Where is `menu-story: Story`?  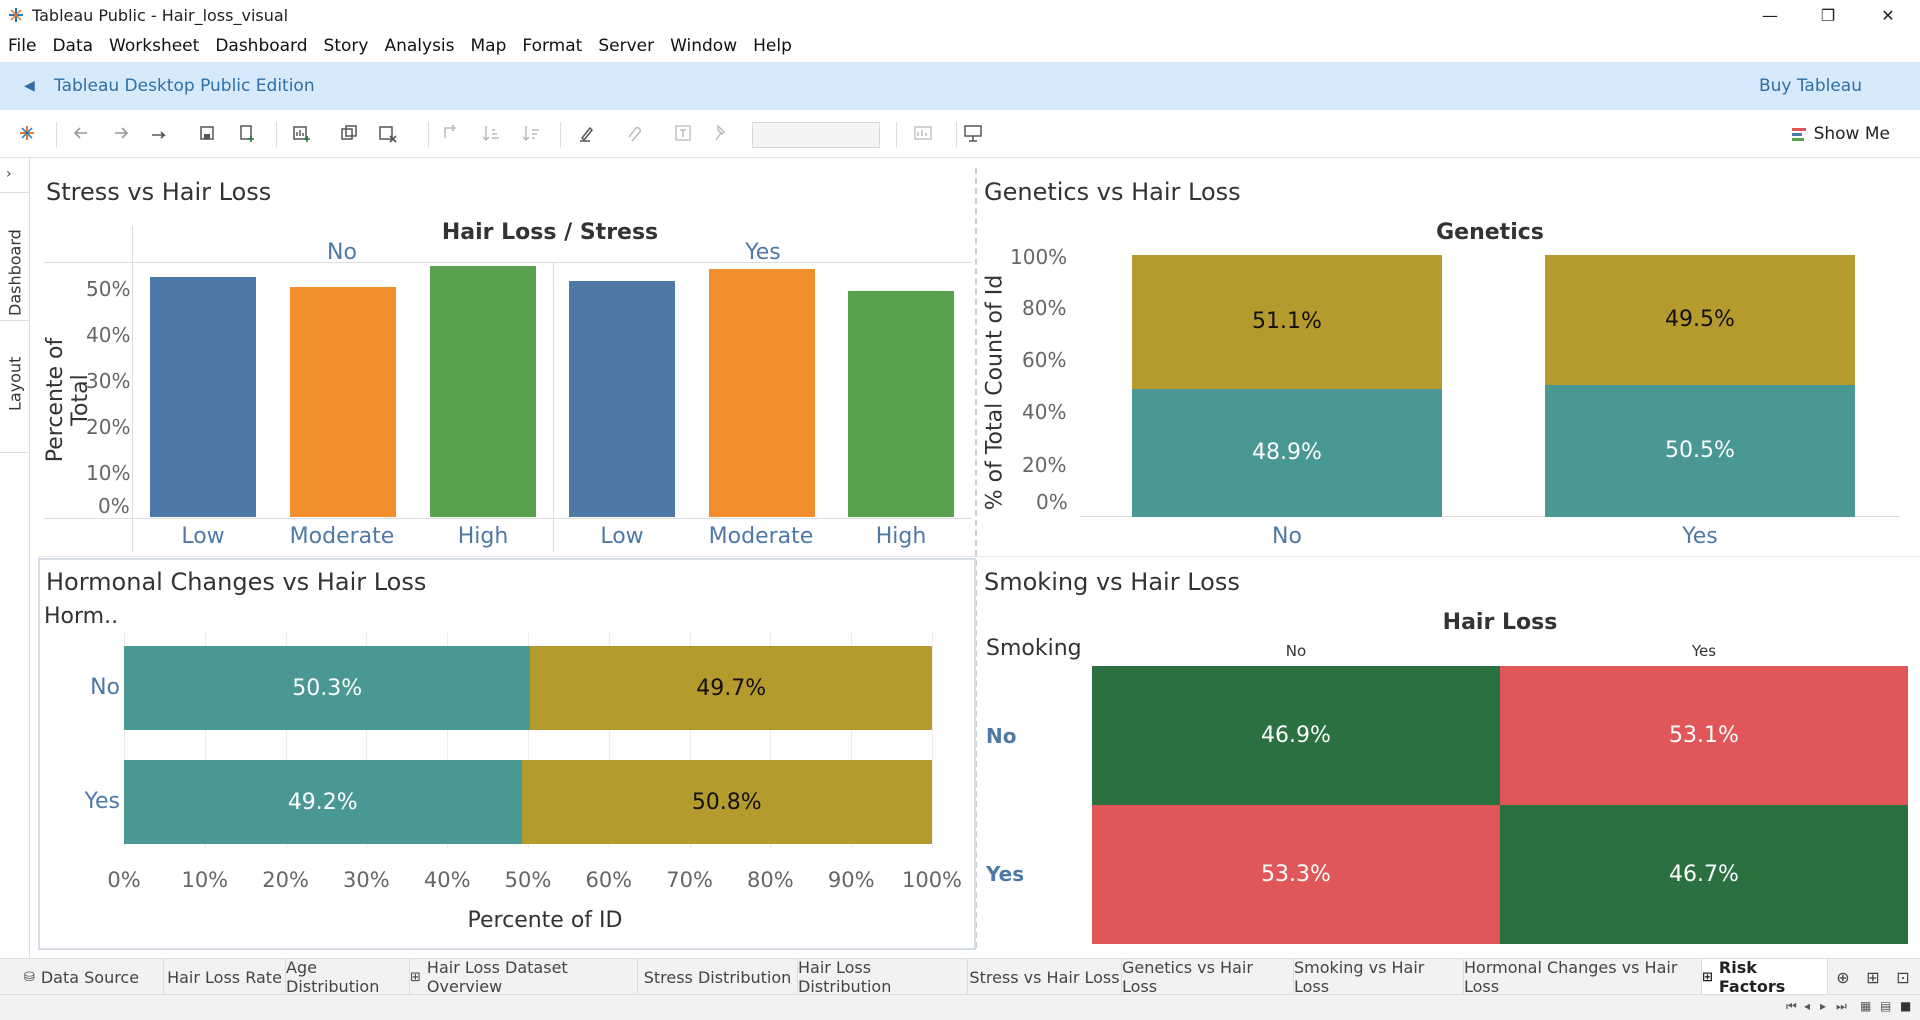
menu-story: Story is located at coordinates (346, 46).